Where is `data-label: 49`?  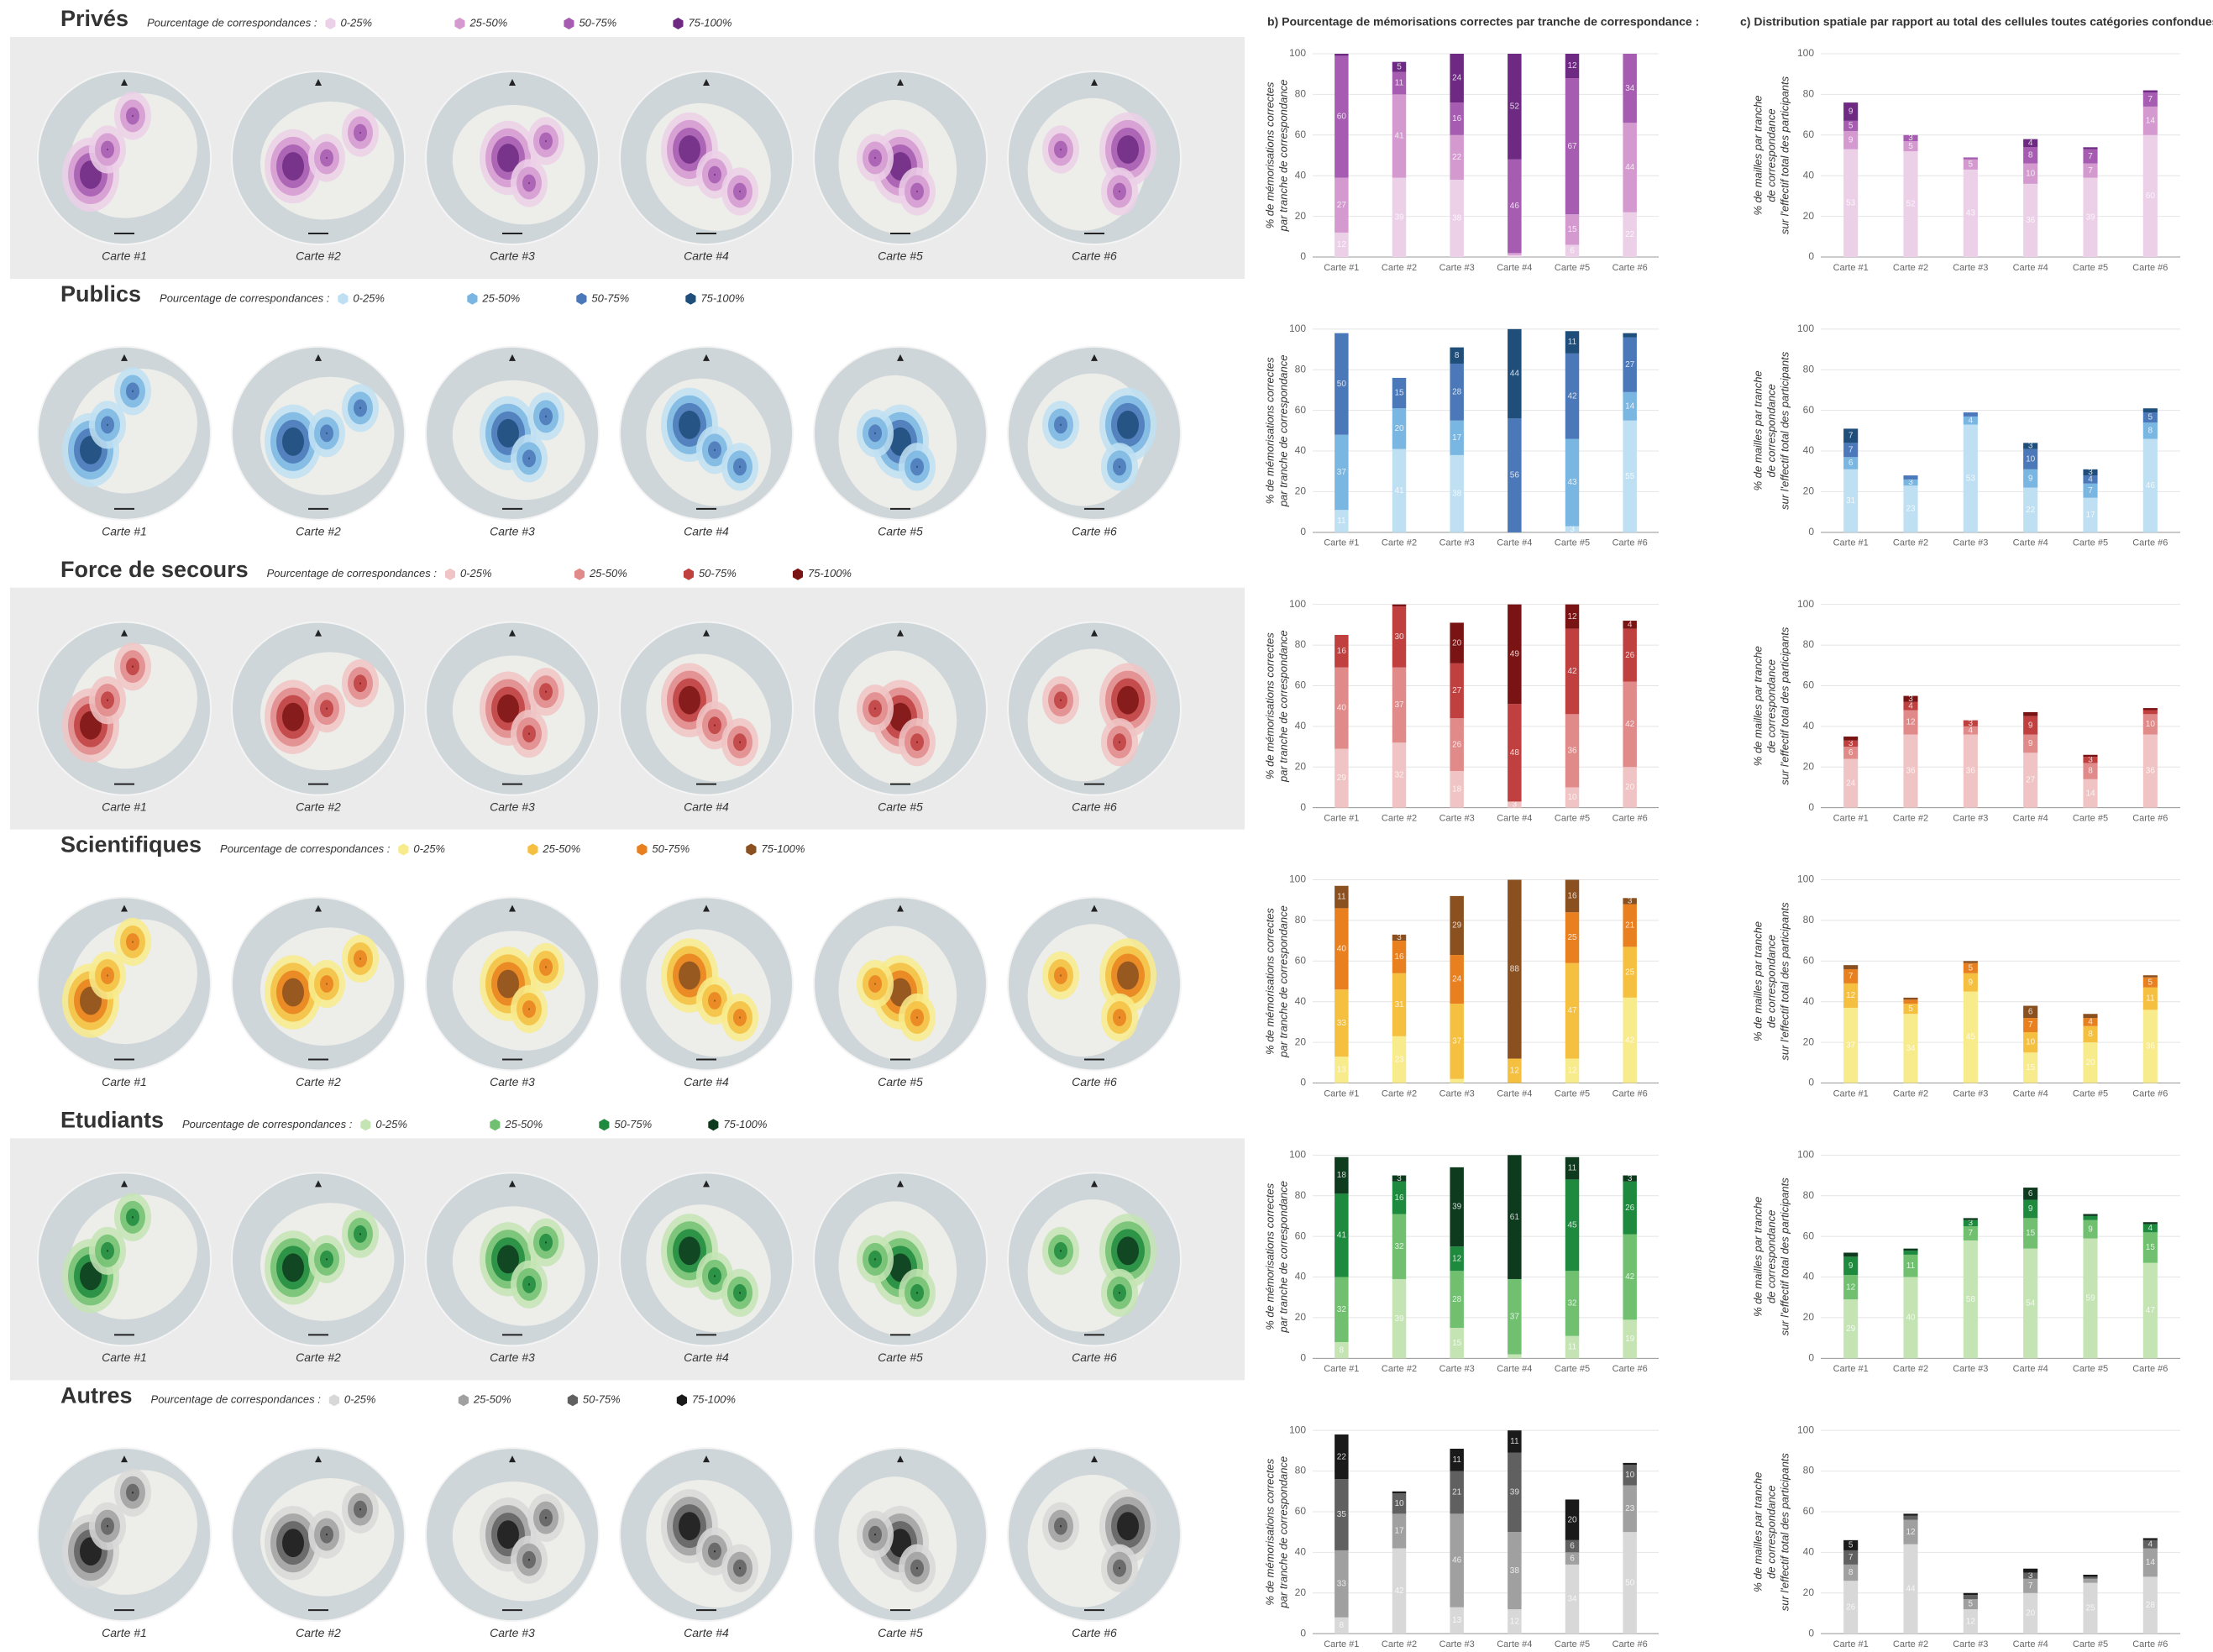
data-label: 49 is located at coordinates (1515, 654).